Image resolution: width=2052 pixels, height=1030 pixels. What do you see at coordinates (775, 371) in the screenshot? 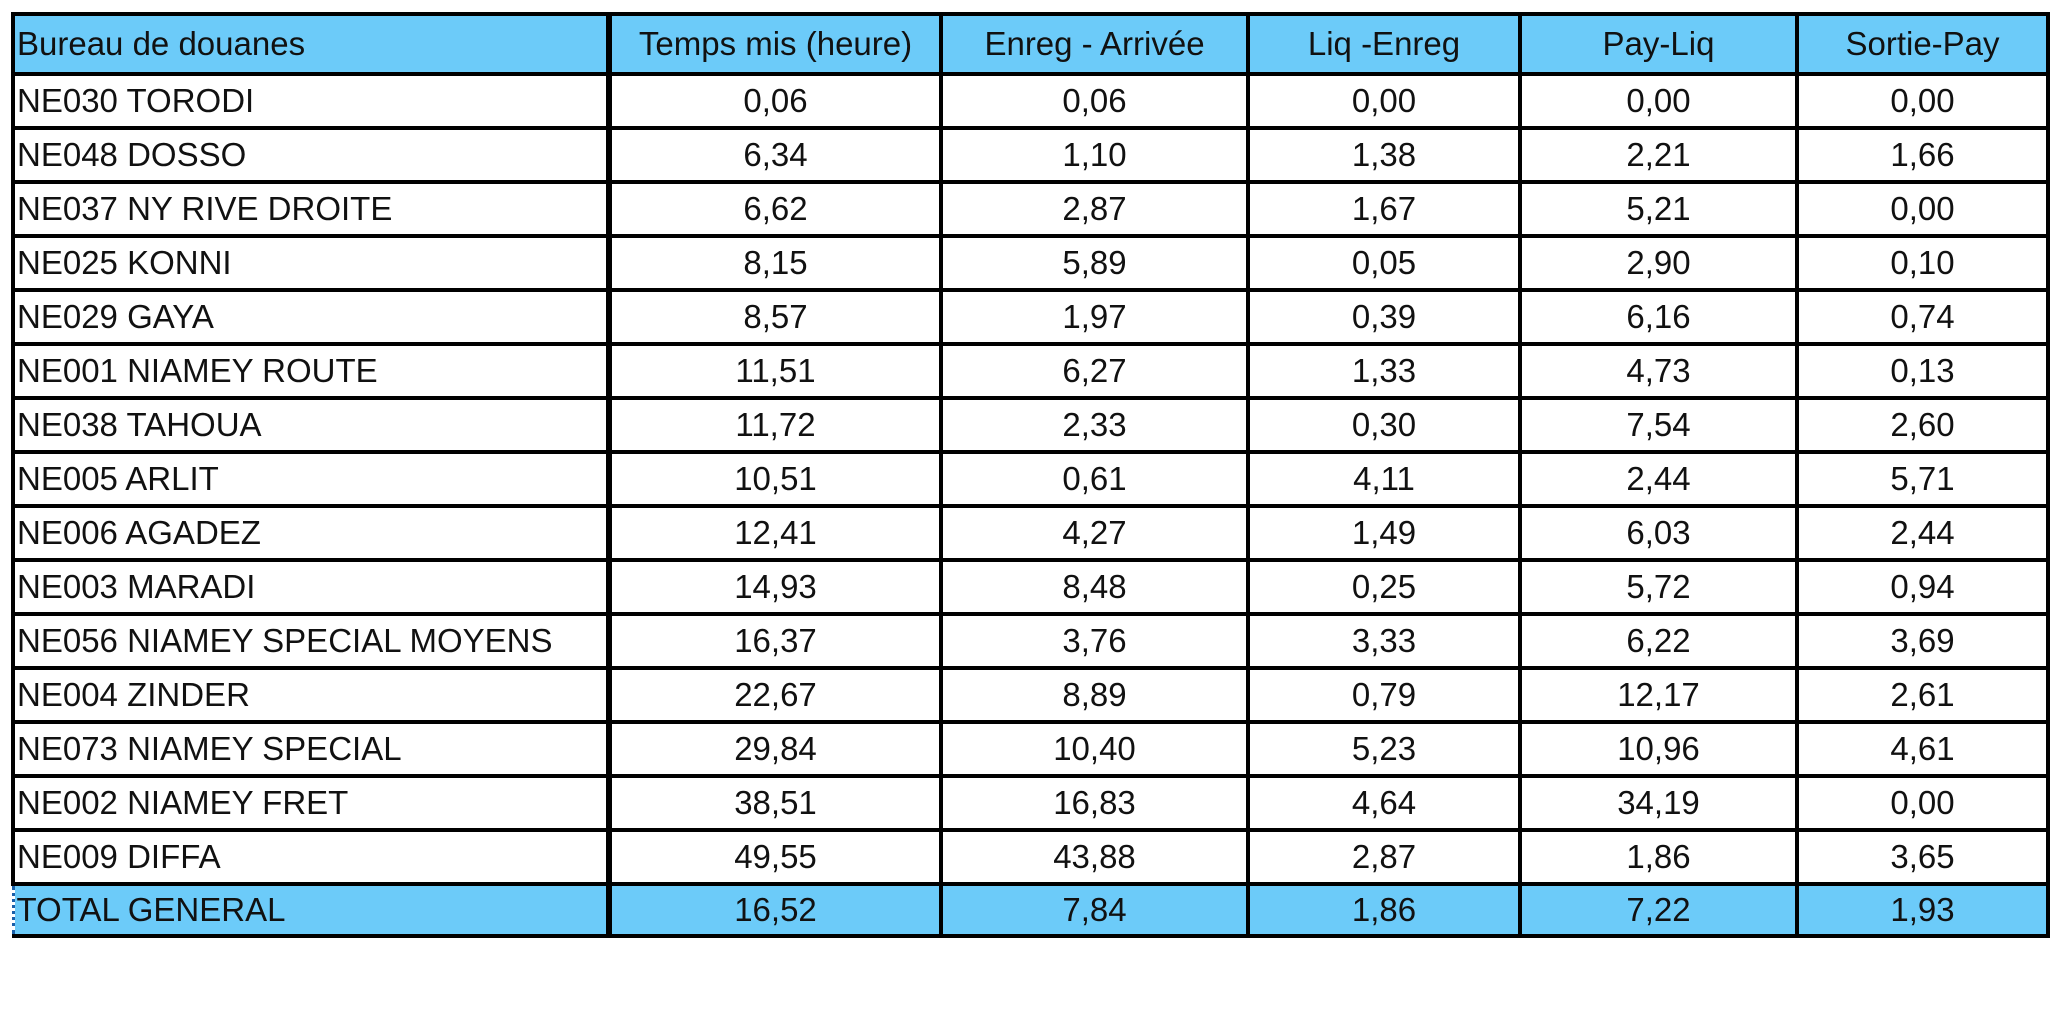
I see `temps-mis-cell: 11,51` at bounding box center [775, 371].